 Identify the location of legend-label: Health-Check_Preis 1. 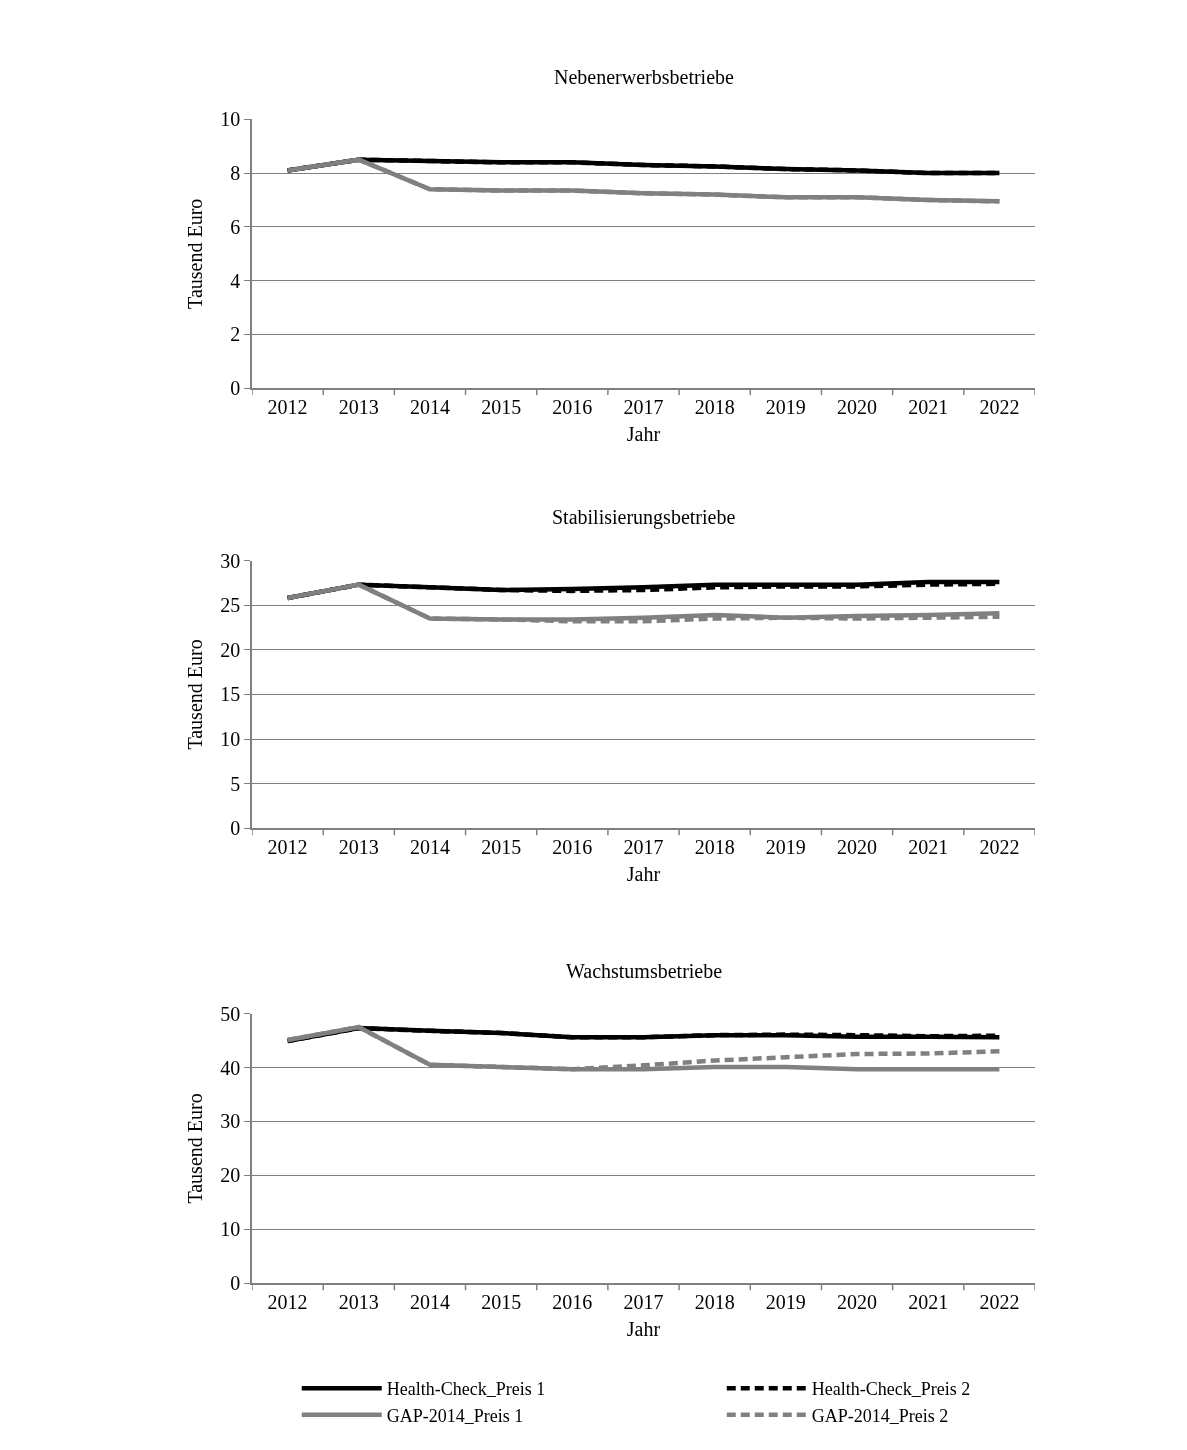
(466, 1389).